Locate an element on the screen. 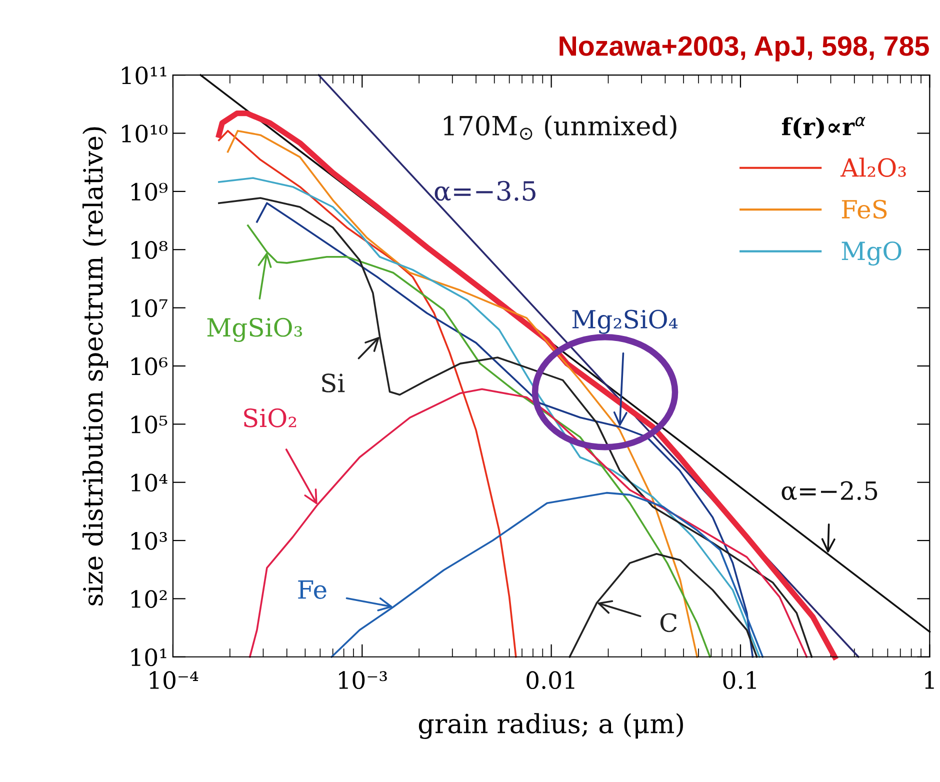 Image resolution: width=940 pixels, height=782 pixels. annotation: Mg₂SiO₄ is located at coordinates (625, 322).